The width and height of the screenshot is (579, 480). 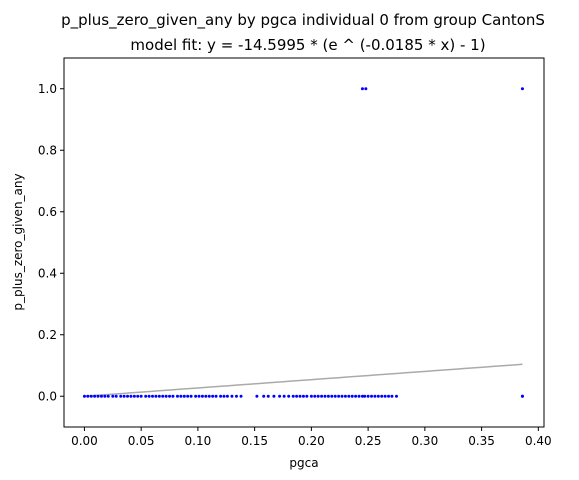 What do you see at coordinates (47, 150) in the screenshot?
I see `y-tick-label: 0.8` at bounding box center [47, 150].